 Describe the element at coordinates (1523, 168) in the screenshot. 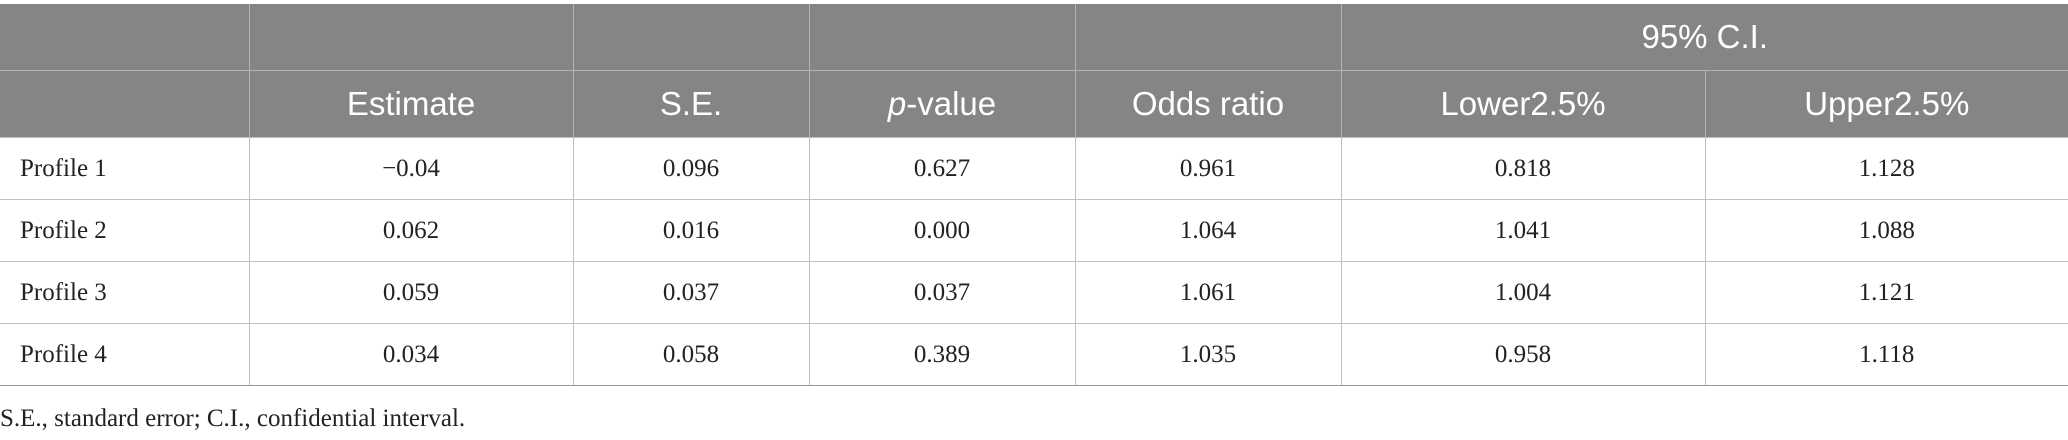

I see `cell-lower: 0.818` at that location.